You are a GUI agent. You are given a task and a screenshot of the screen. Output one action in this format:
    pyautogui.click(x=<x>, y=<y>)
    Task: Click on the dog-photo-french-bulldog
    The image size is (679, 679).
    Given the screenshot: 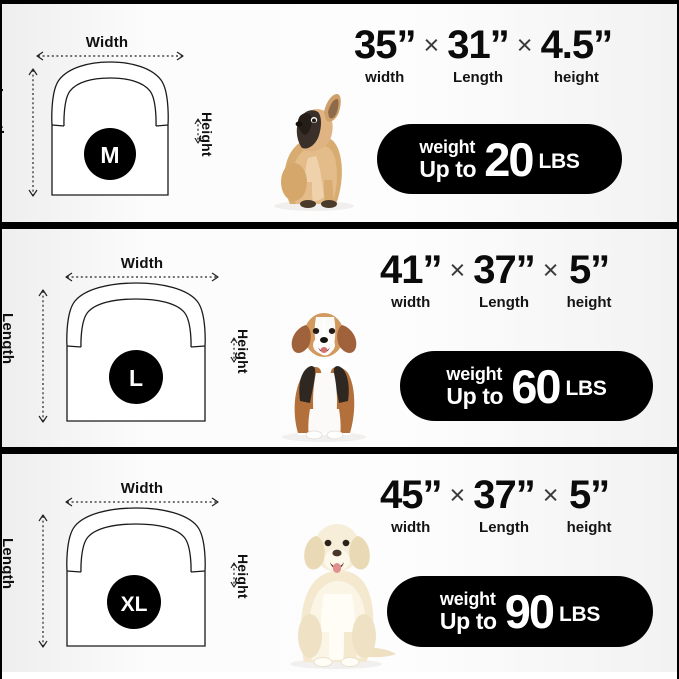 What is the action you would take?
    pyautogui.click(x=312, y=134)
    